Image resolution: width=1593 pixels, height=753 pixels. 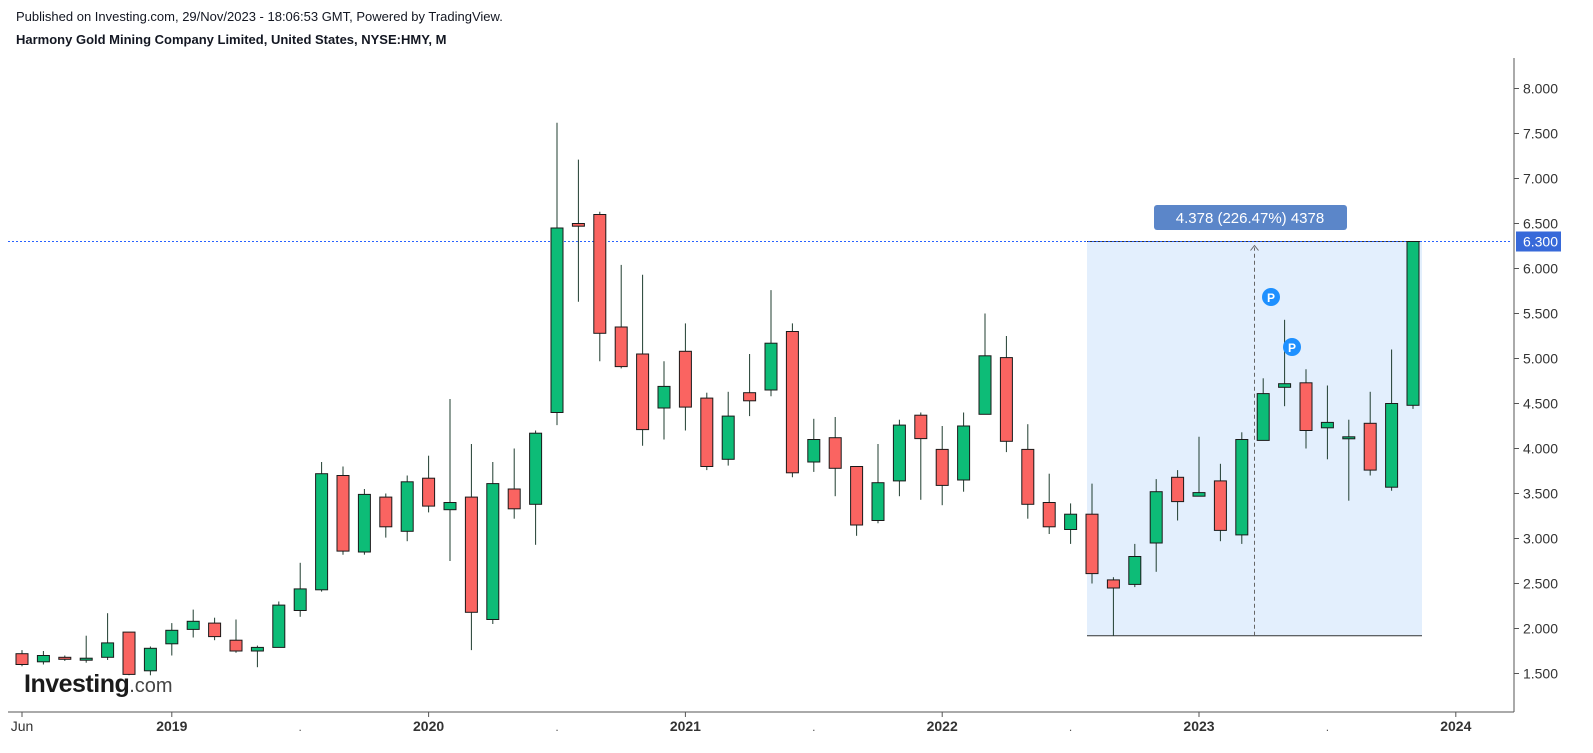 I want to click on y-tick-label: 6.500, so click(x=1540, y=224).